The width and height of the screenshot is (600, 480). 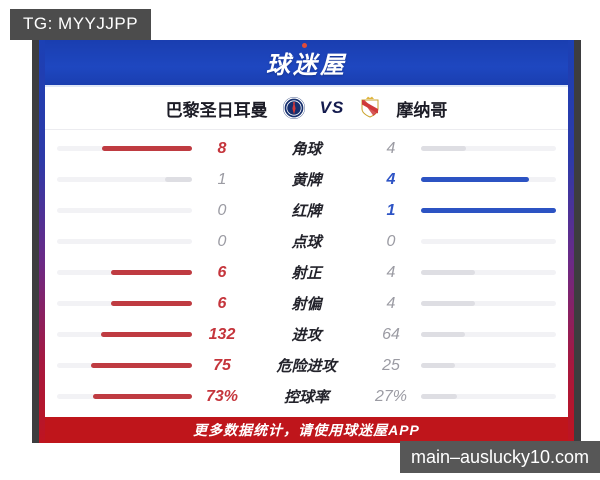 I want to click on vs-label: VS, so click(x=332, y=107).